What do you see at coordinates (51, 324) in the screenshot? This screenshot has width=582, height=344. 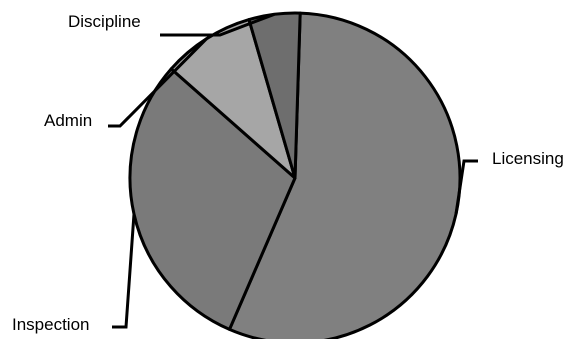 I see `slice-label-inspection: Inspection` at bounding box center [51, 324].